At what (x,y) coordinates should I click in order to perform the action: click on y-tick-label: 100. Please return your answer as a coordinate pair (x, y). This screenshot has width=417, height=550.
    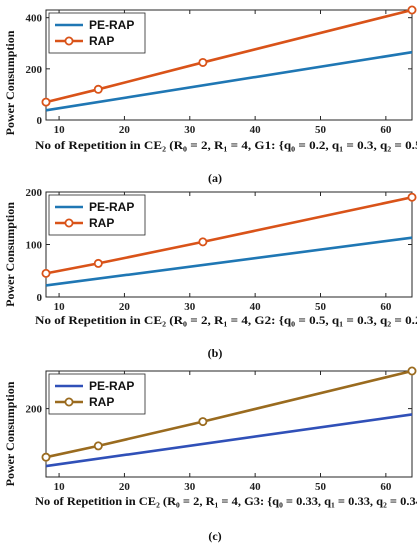
    Looking at the image, I should click on (34, 246).